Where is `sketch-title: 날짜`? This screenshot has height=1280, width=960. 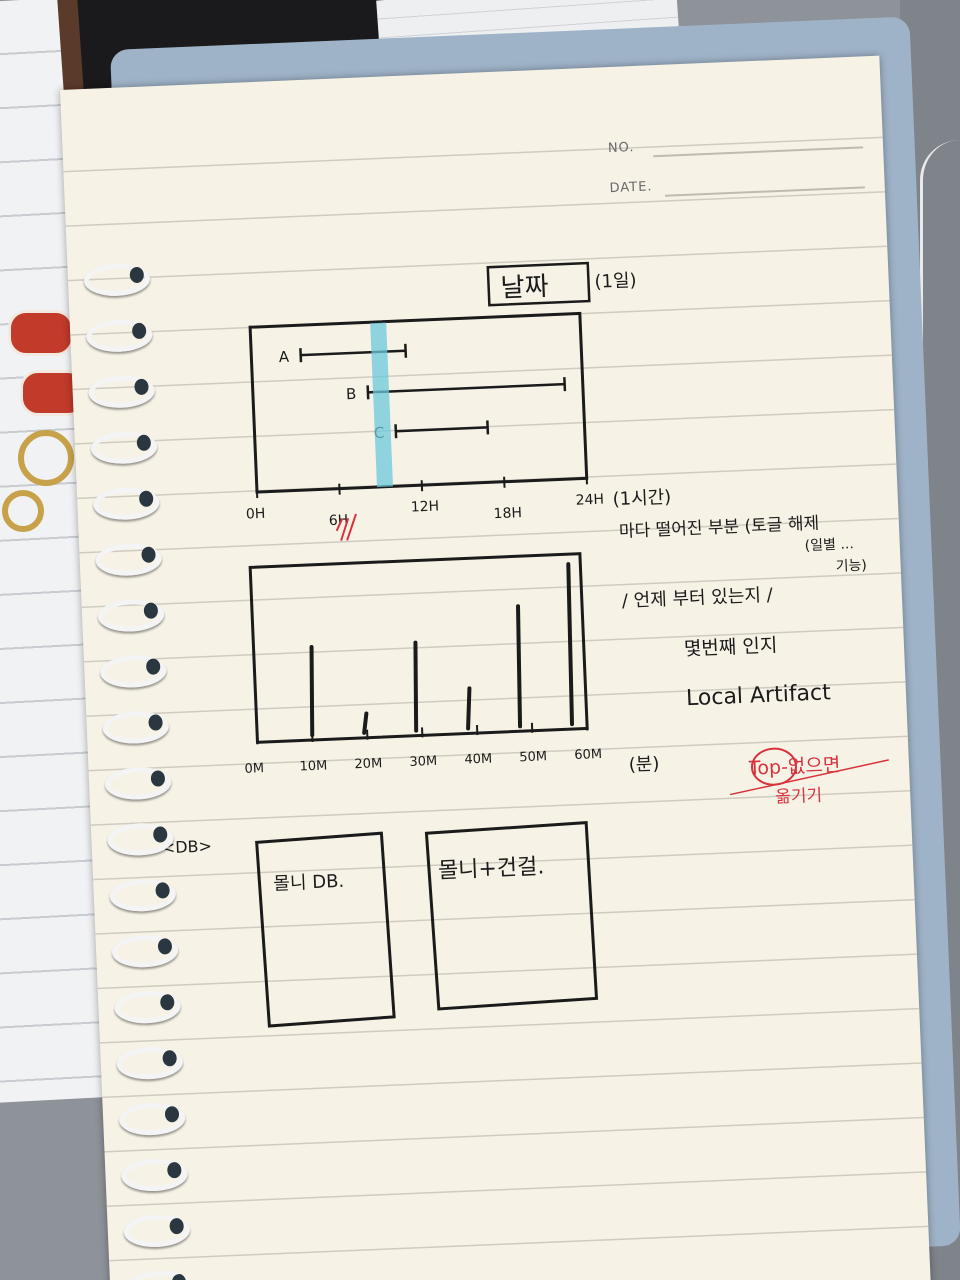 sketch-title: 날짜 is located at coordinates (525, 287).